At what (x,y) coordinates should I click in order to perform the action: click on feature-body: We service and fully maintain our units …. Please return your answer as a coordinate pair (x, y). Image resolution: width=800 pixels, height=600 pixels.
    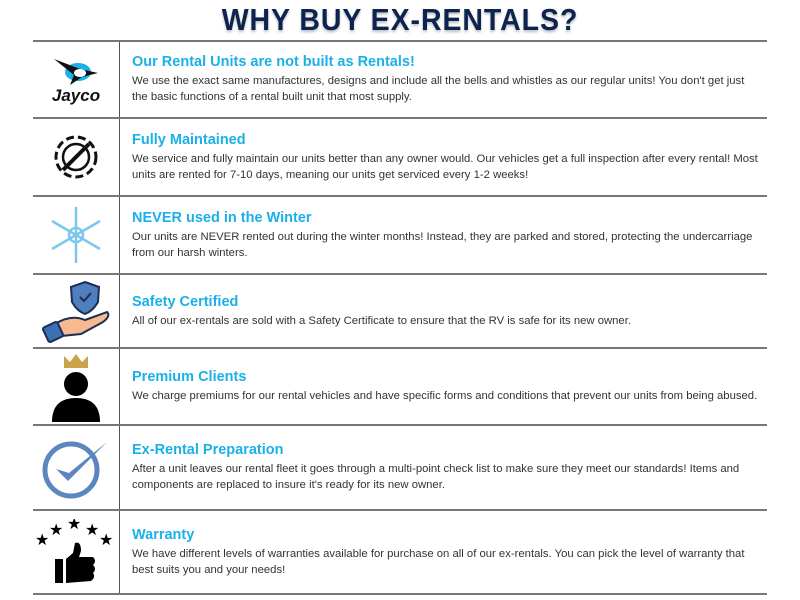
    Looking at the image, I should click on (445, 166).